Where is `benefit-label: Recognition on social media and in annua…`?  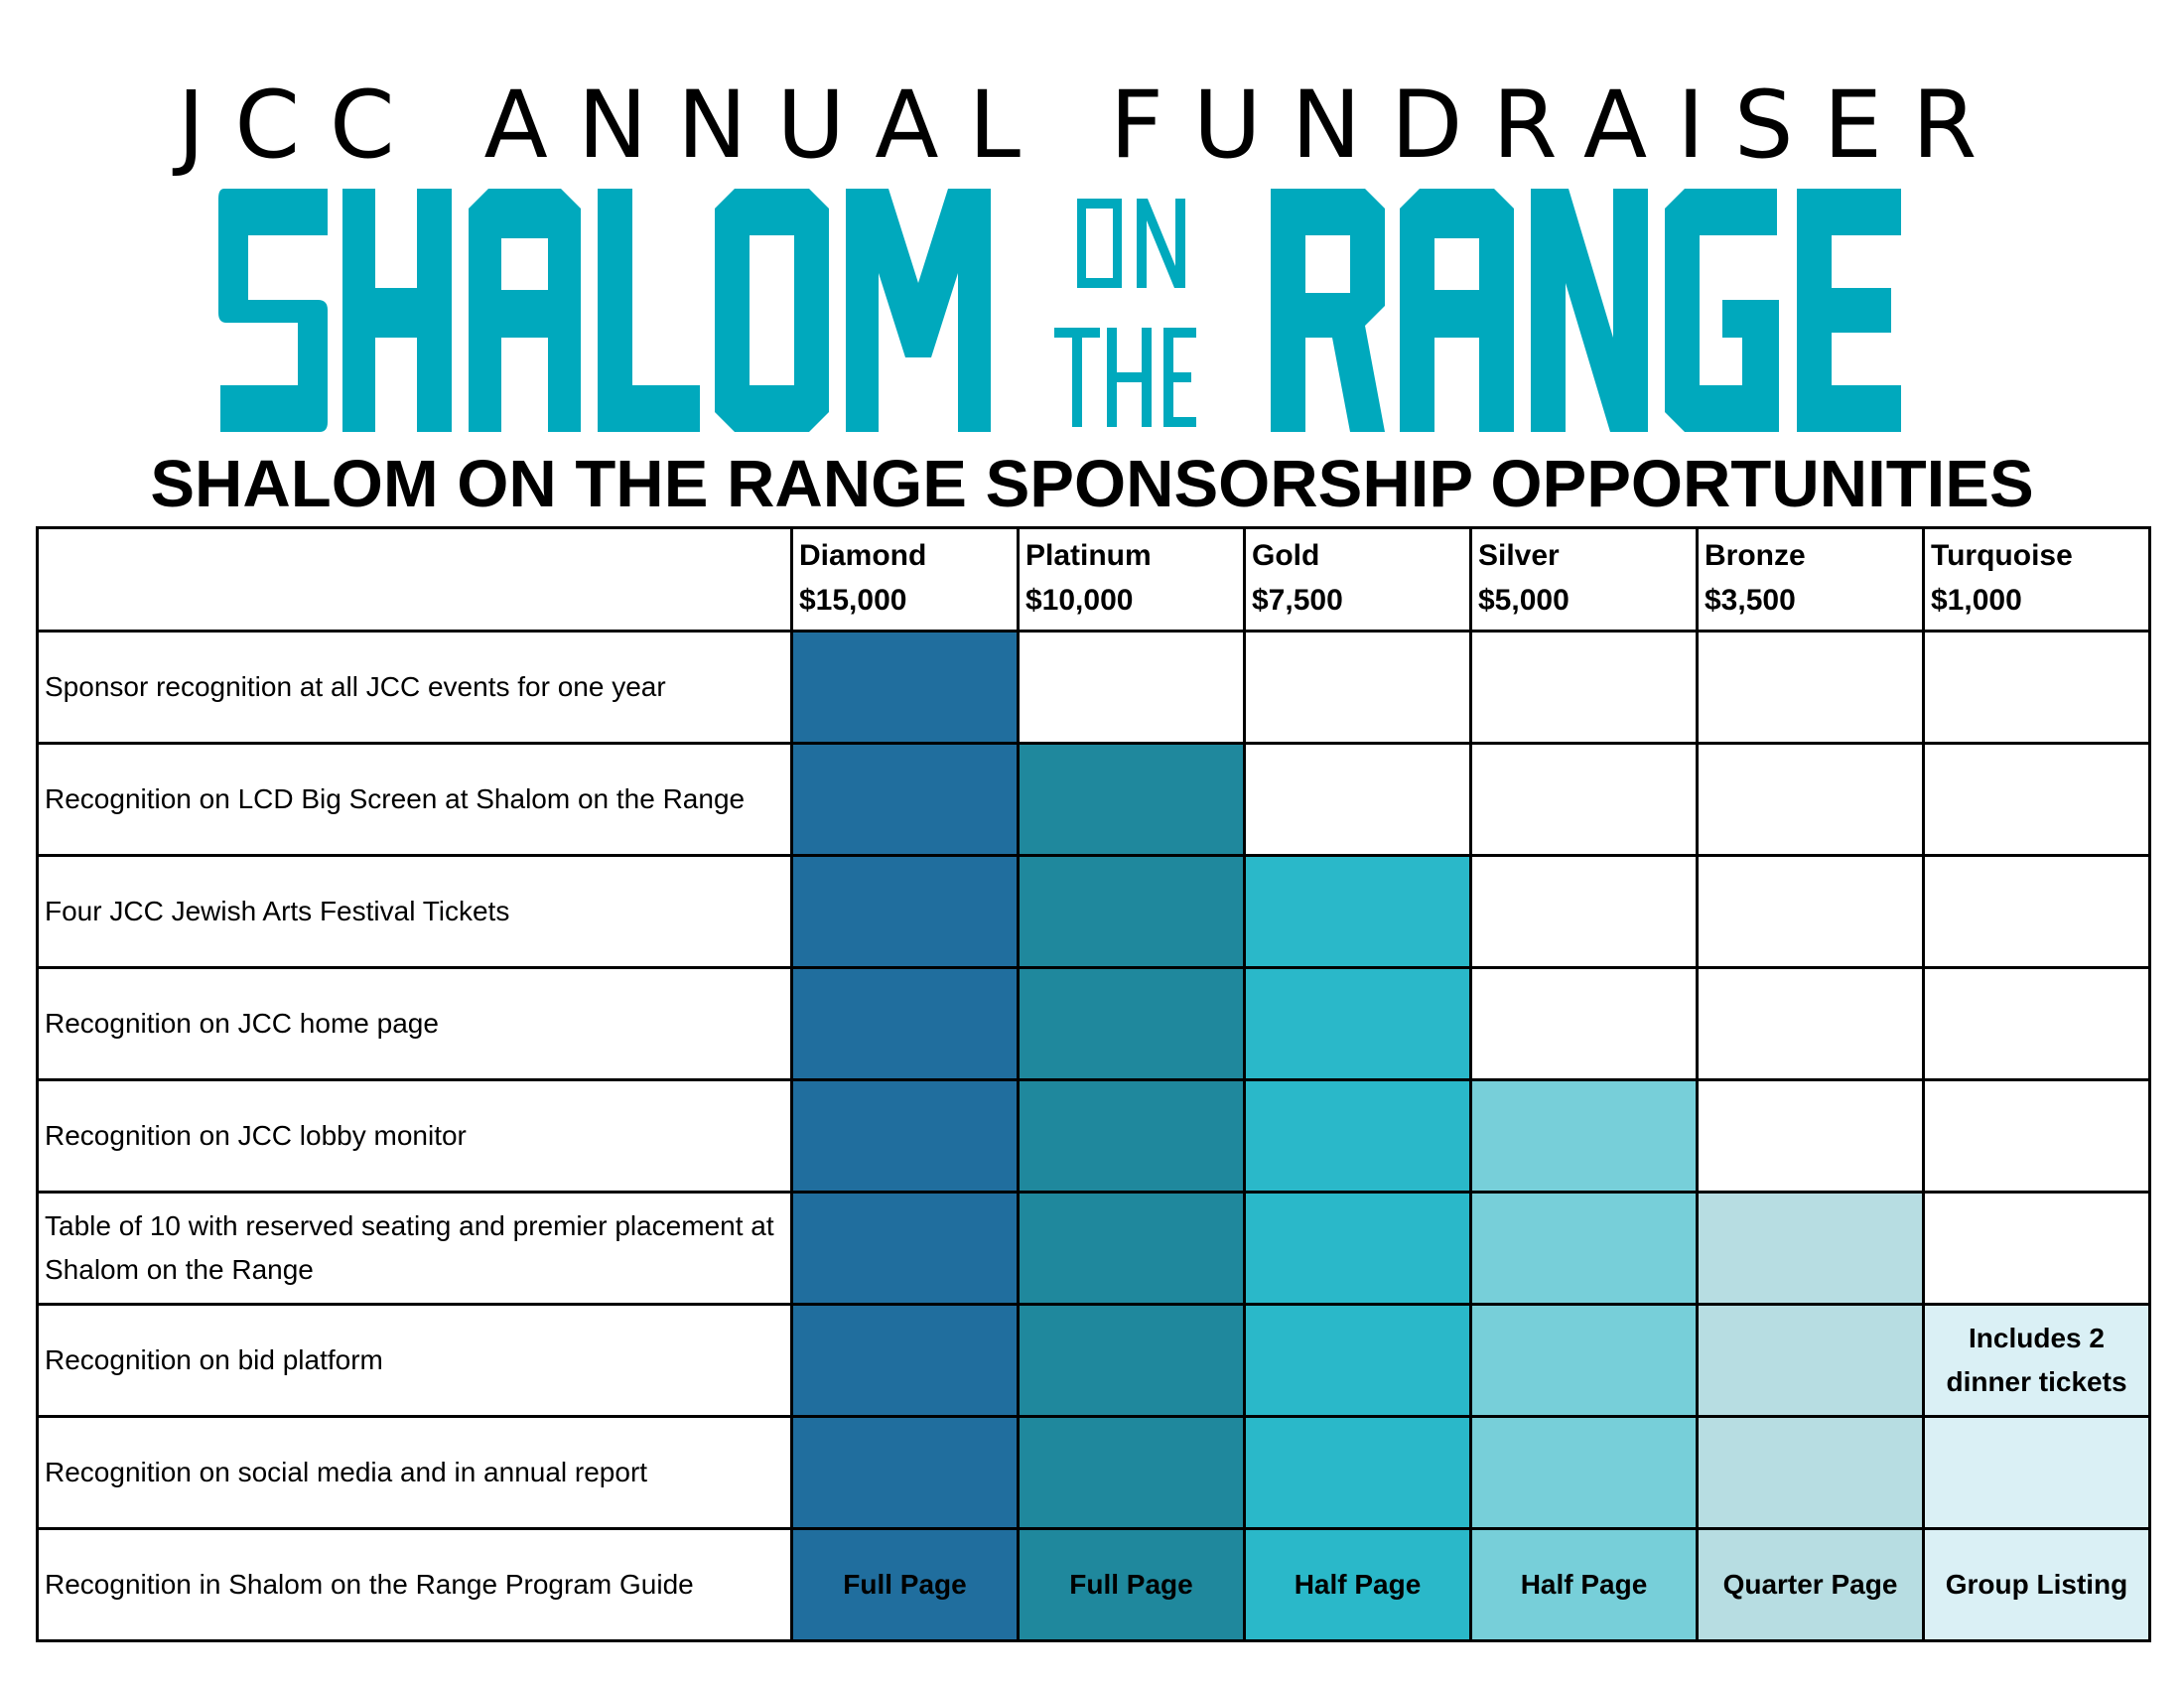 benefit-label: Recognition on social media and in annua… is located at coordinates (414, 1472).